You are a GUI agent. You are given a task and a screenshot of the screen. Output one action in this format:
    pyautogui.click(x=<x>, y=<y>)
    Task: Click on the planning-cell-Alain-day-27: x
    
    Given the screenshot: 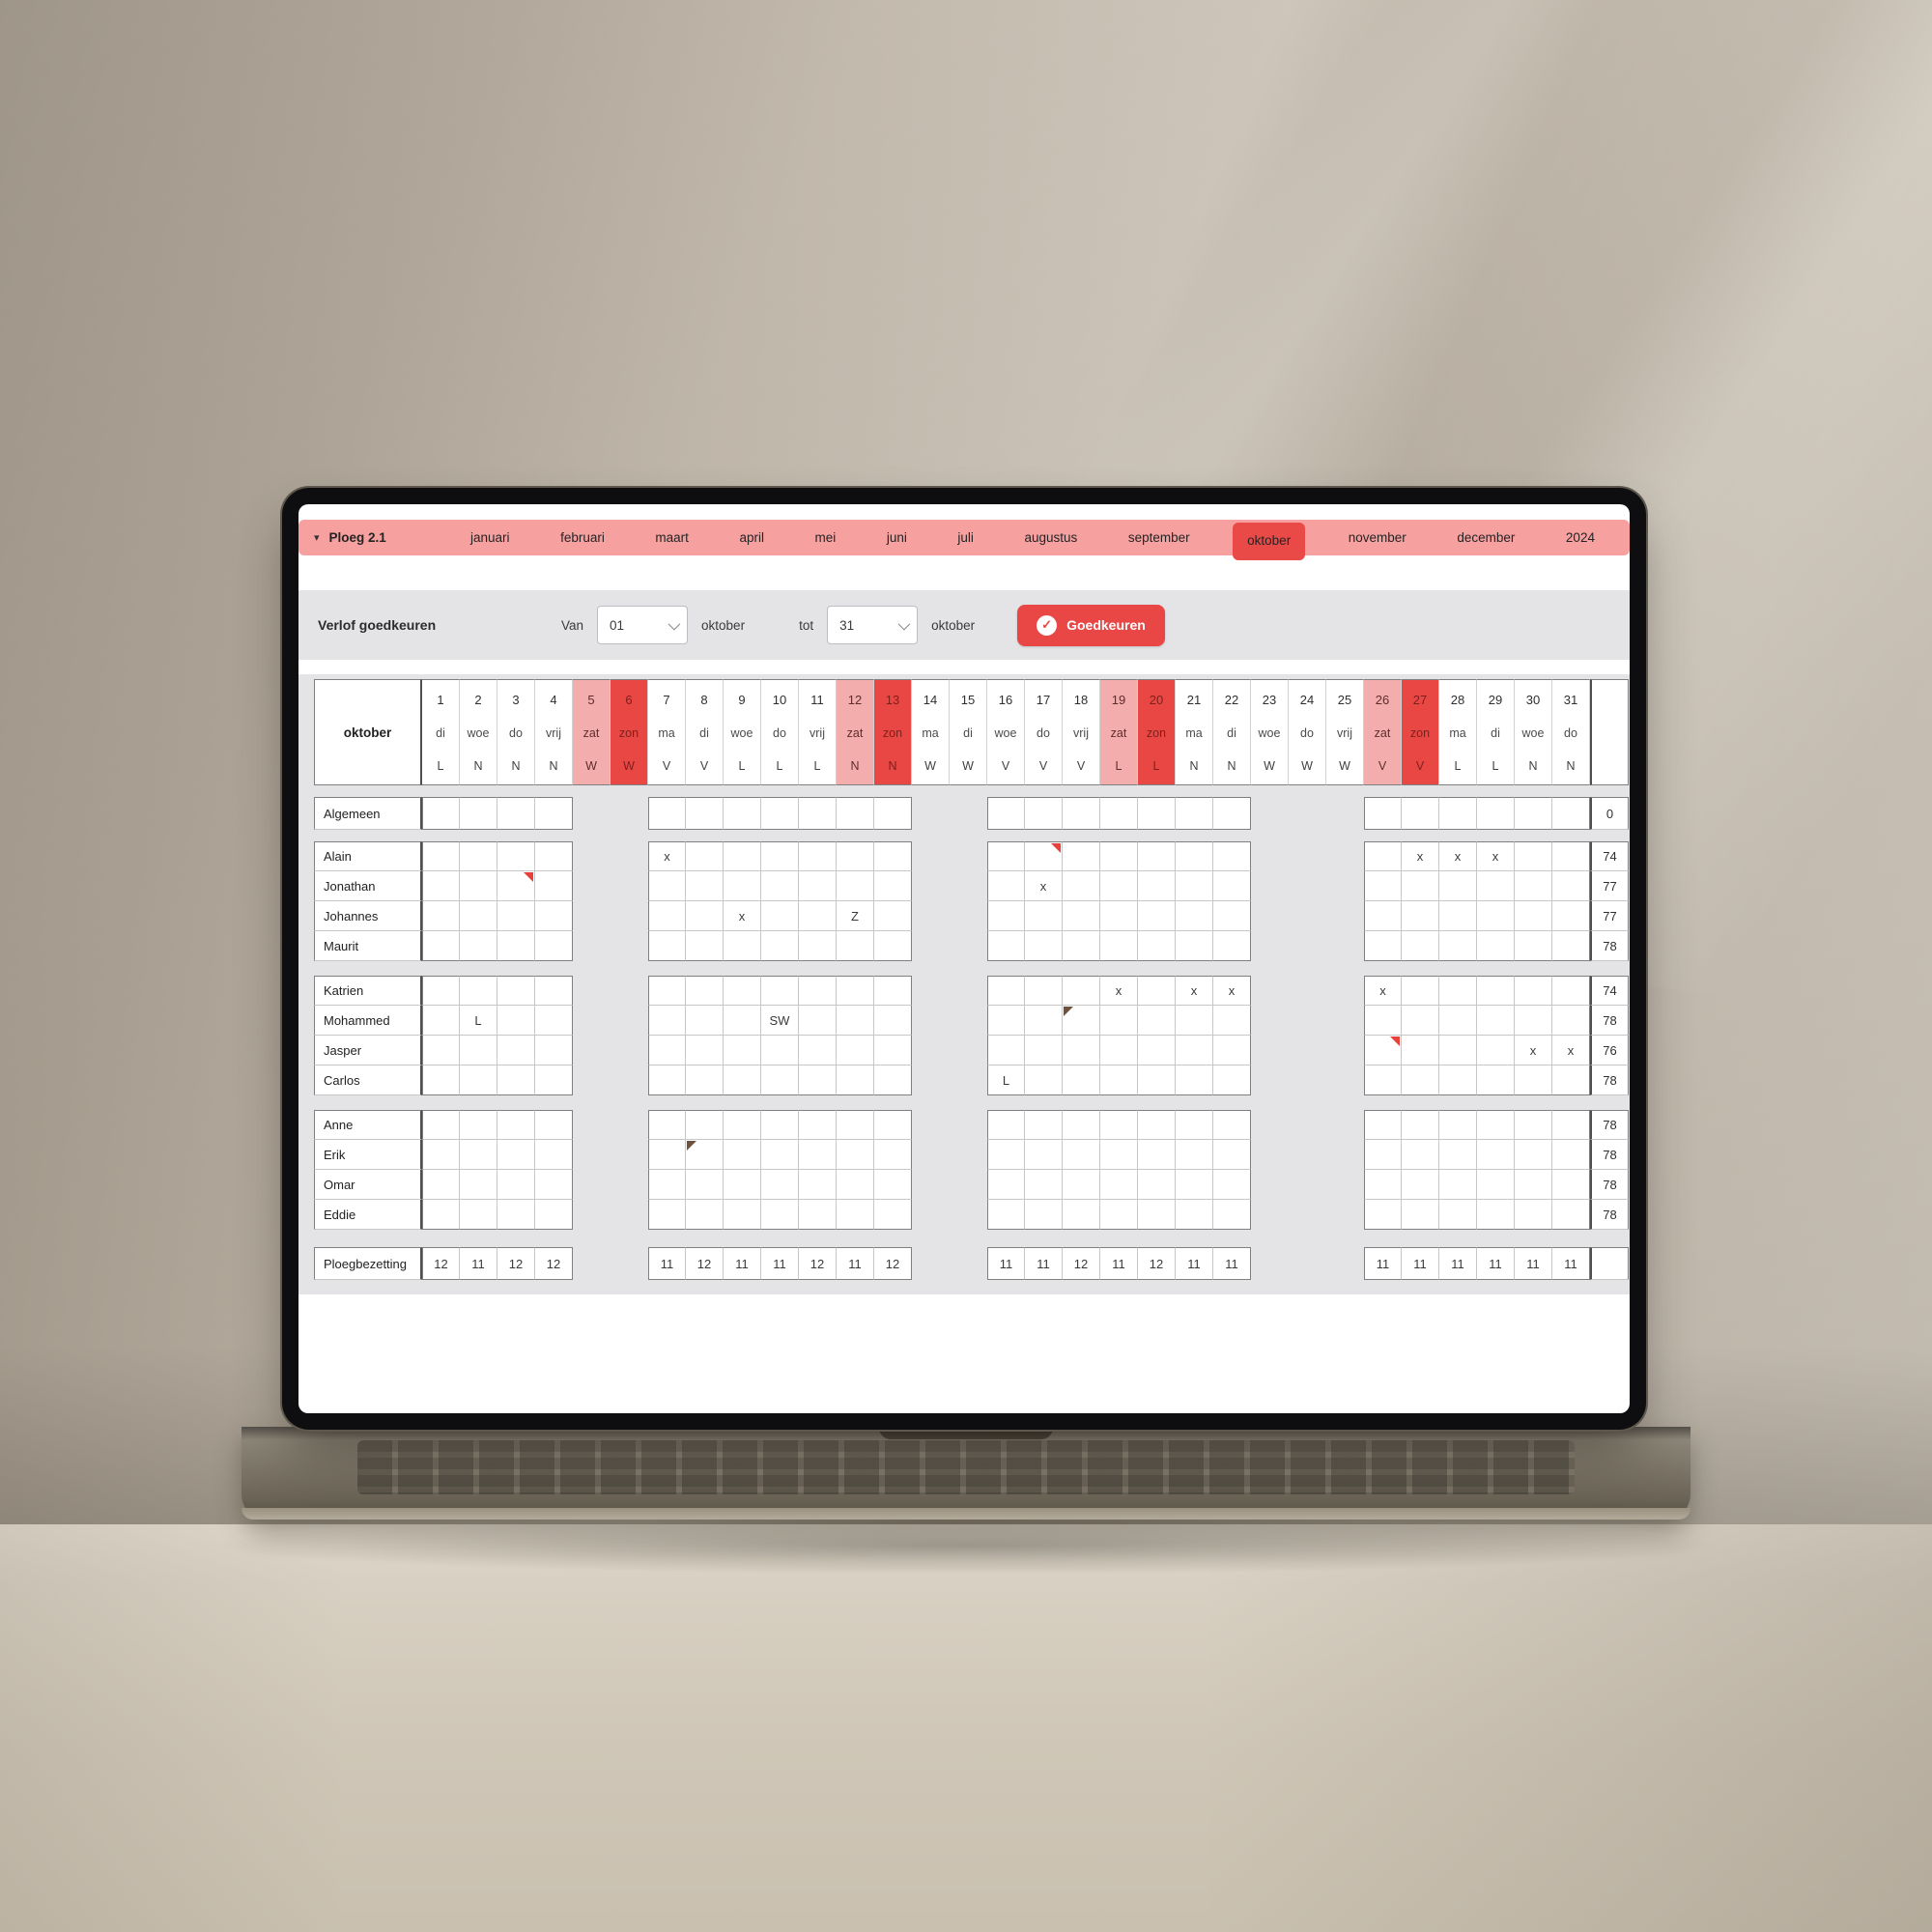 What is the action you would take?
    pyautogui.click(x=1420, y=856)
    